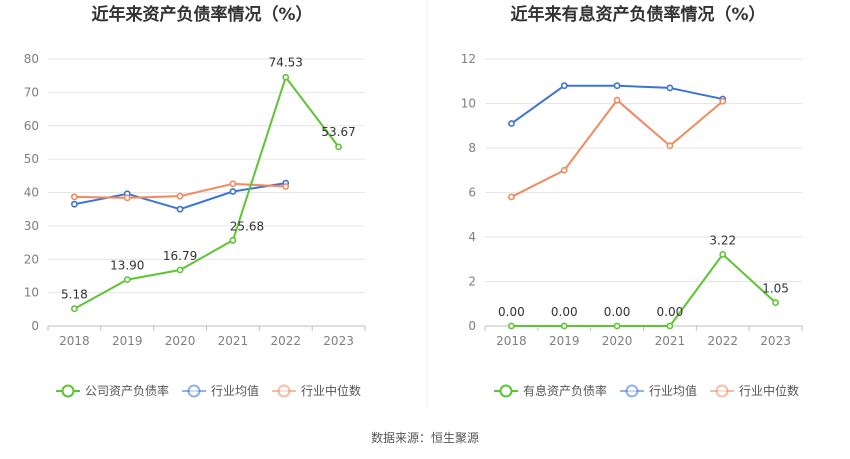 The image size is (850, 459). I want to click on chart-title: 近年来资产负债率情况（%）, so click(201, 14).